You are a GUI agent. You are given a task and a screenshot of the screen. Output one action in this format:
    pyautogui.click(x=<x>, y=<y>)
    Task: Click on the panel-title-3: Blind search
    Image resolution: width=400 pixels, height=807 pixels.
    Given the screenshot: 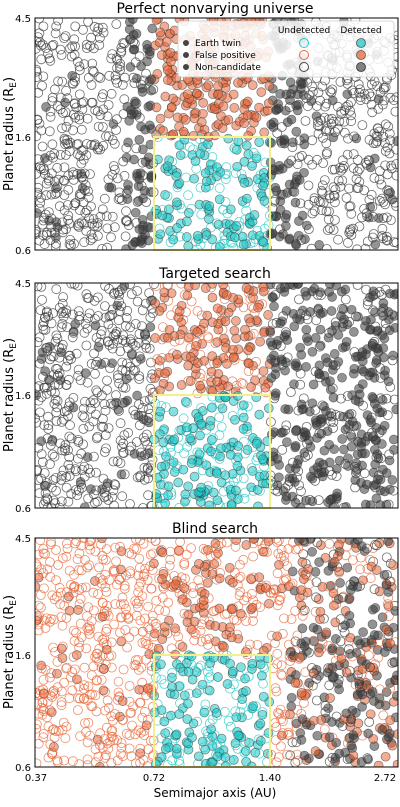 What is the action you would take?
    pyautogui.click(x=215, y=529)
    